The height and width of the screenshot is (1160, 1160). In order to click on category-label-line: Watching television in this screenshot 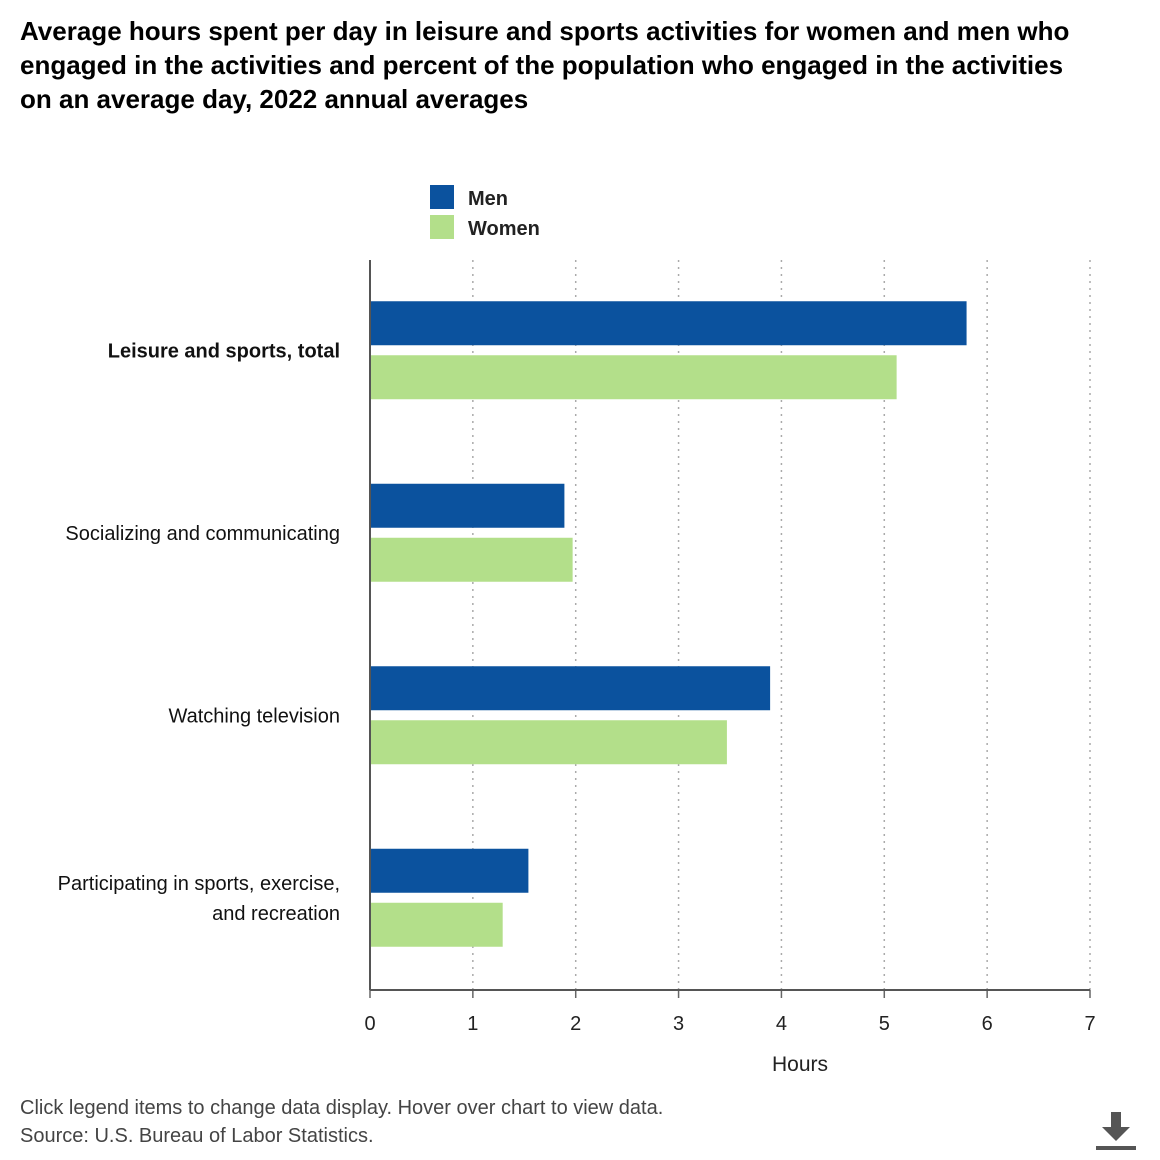, I will do `click(254, 716)`.